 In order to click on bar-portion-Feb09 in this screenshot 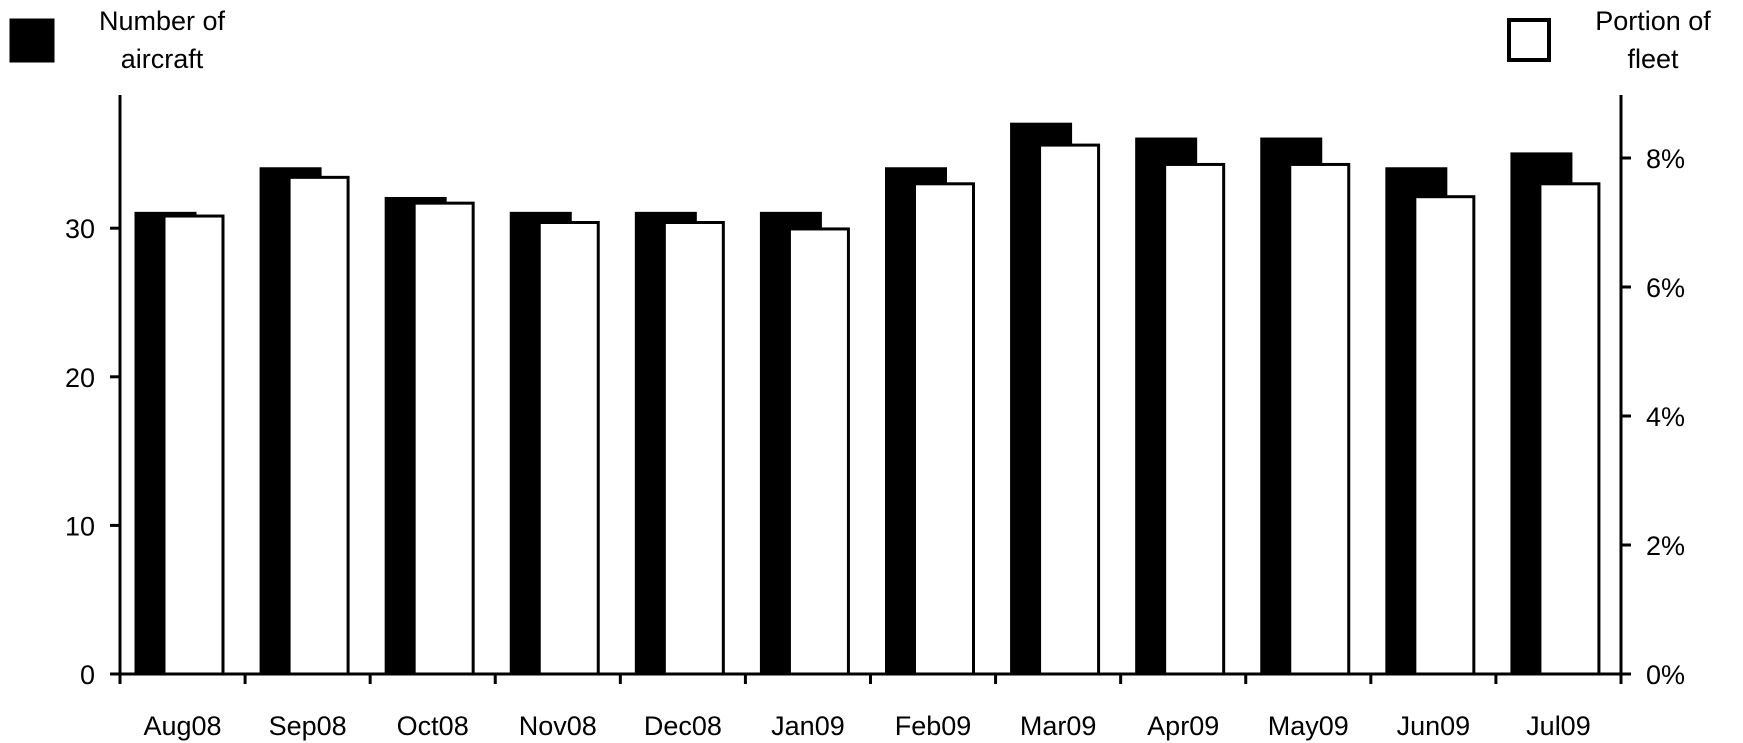, I will do `click(944, 429)`.